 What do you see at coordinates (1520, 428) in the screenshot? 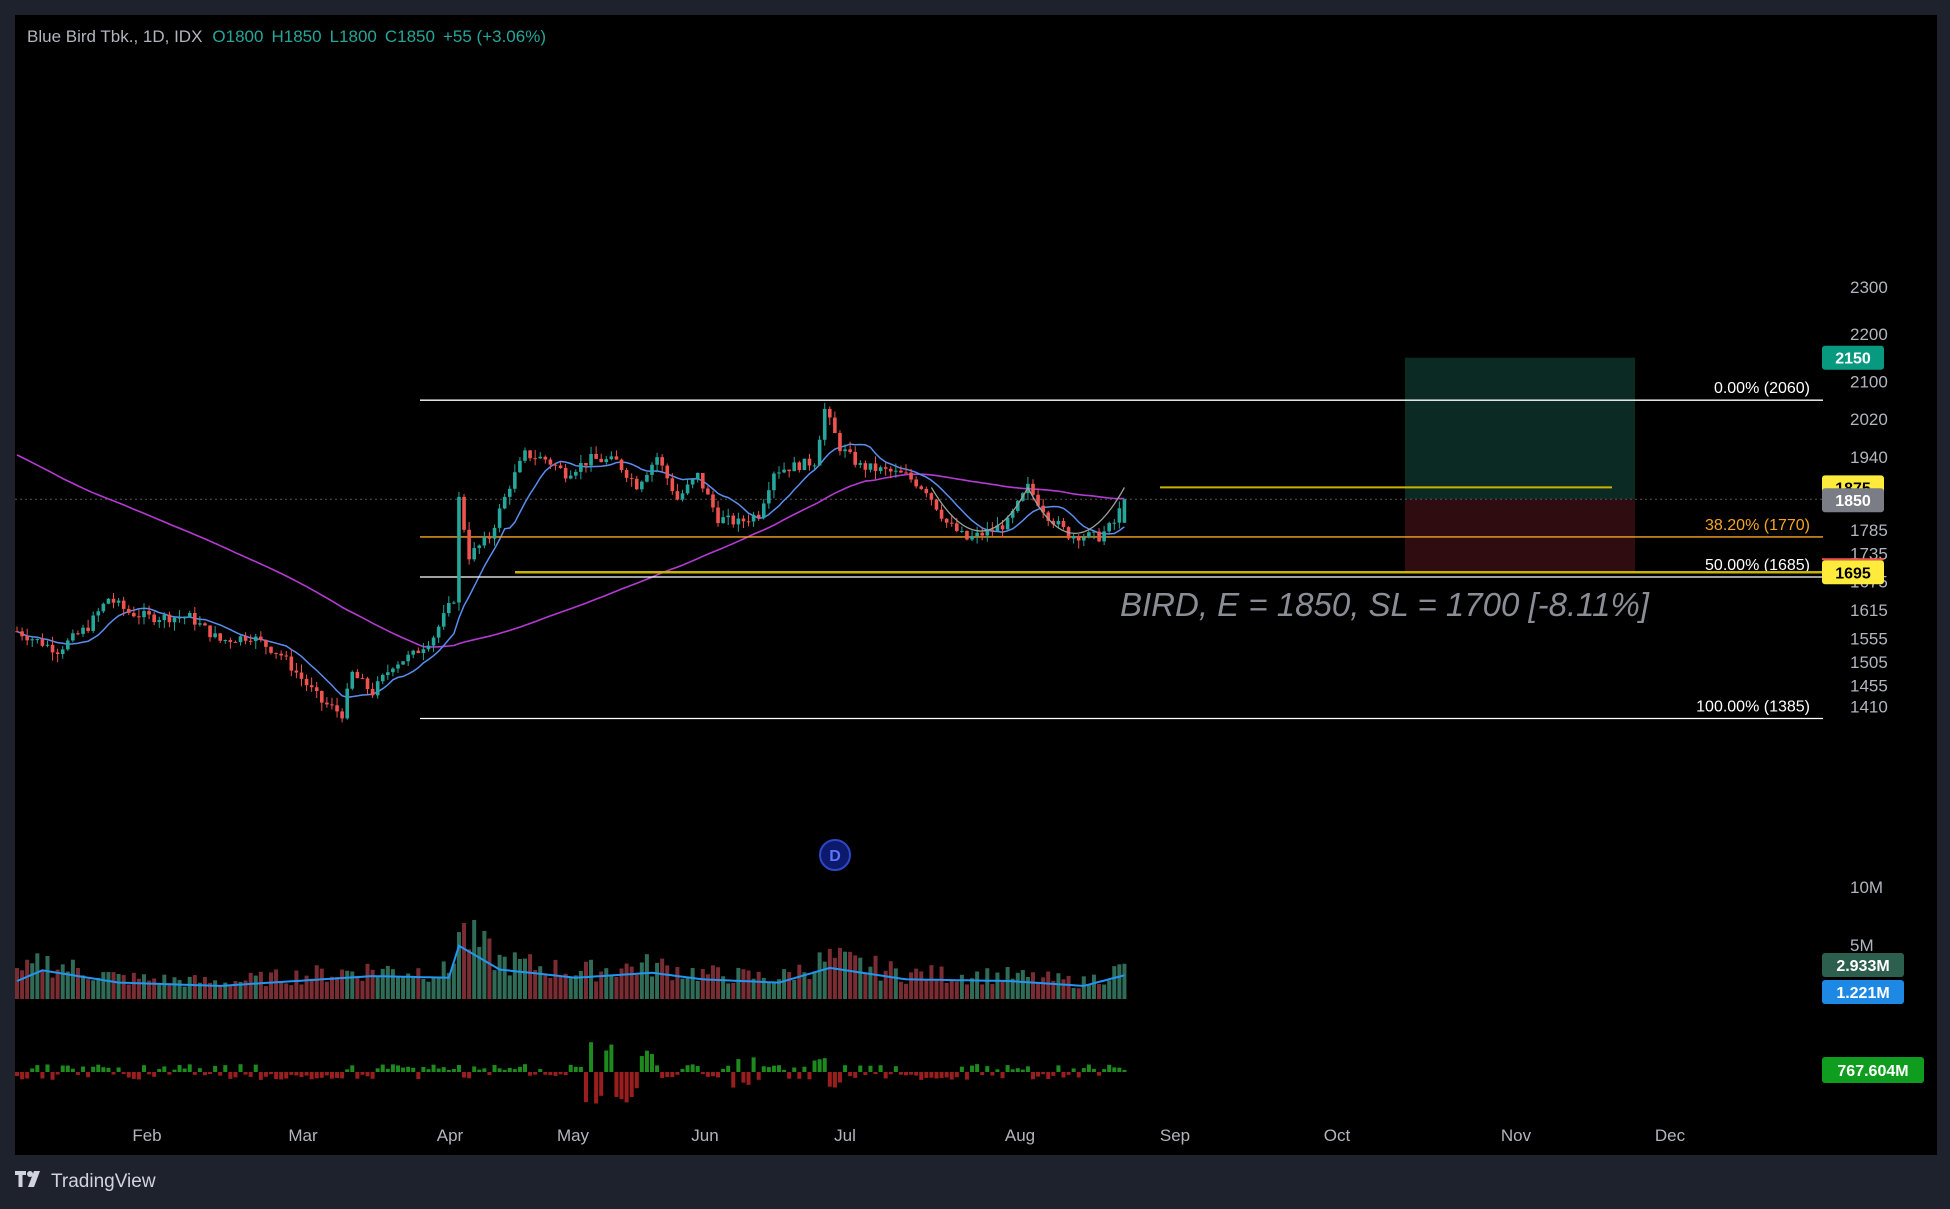
I see `target-zone` at bounding box center [1520, 428].